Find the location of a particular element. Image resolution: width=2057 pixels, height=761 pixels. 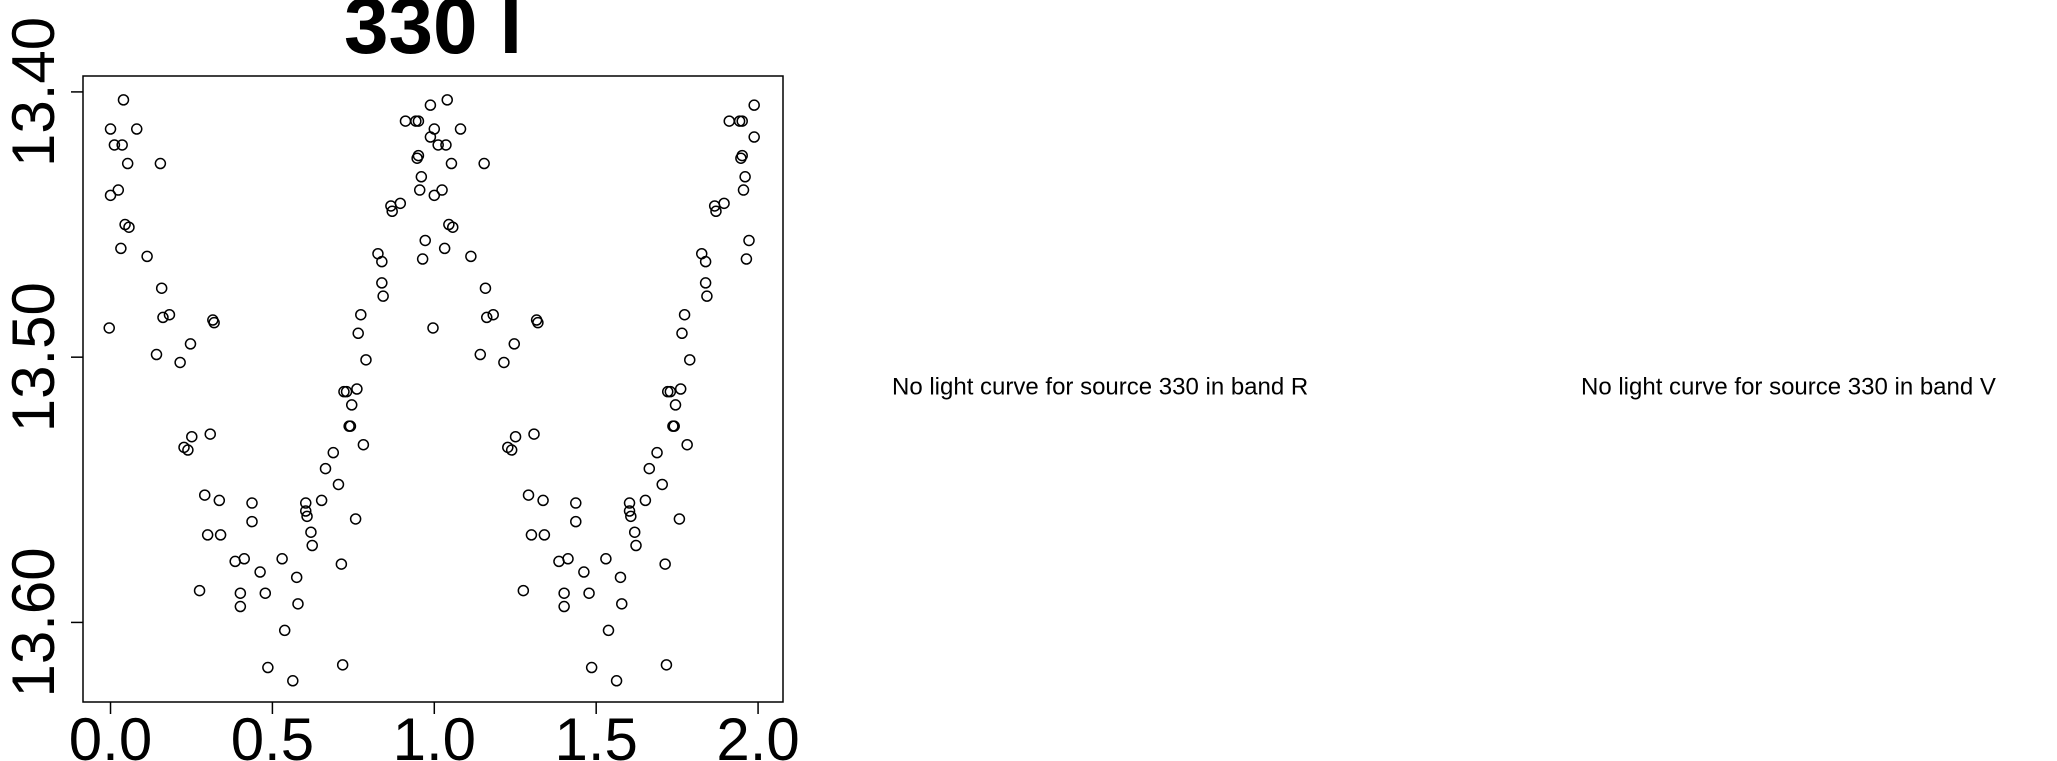

x-tick-label: 2.0 is located at coordinates (757, 733).